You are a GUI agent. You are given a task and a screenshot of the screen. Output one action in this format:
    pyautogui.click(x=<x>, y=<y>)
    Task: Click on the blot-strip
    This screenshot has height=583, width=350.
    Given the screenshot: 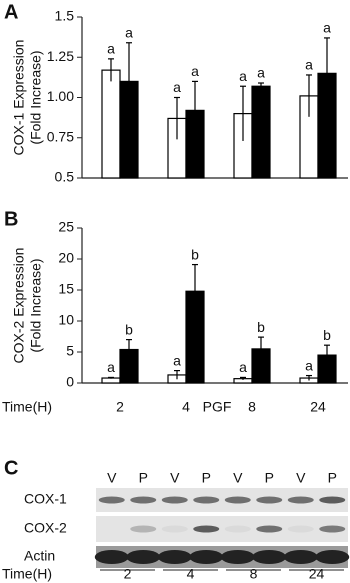 What is the action you would take?
    pyautogui.click(x=222, y=529)
    